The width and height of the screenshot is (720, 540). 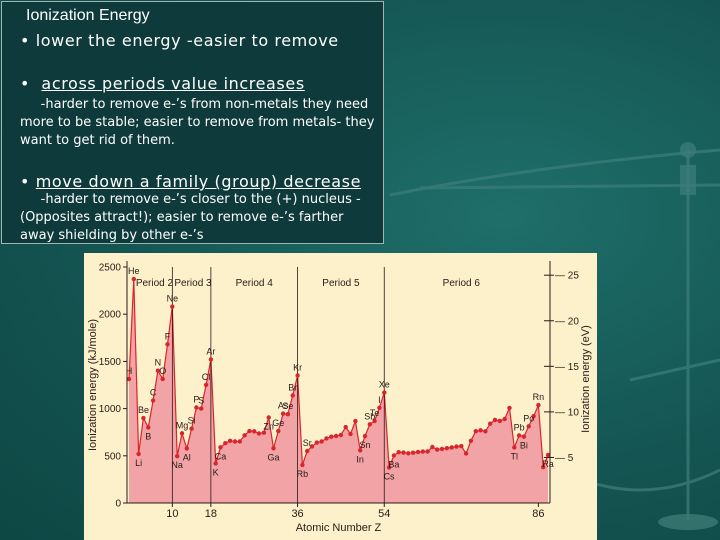 What do you see at coordinates (360, 459) in the screenshot?
I see `element-label: In` at bounding box center [360, 459].